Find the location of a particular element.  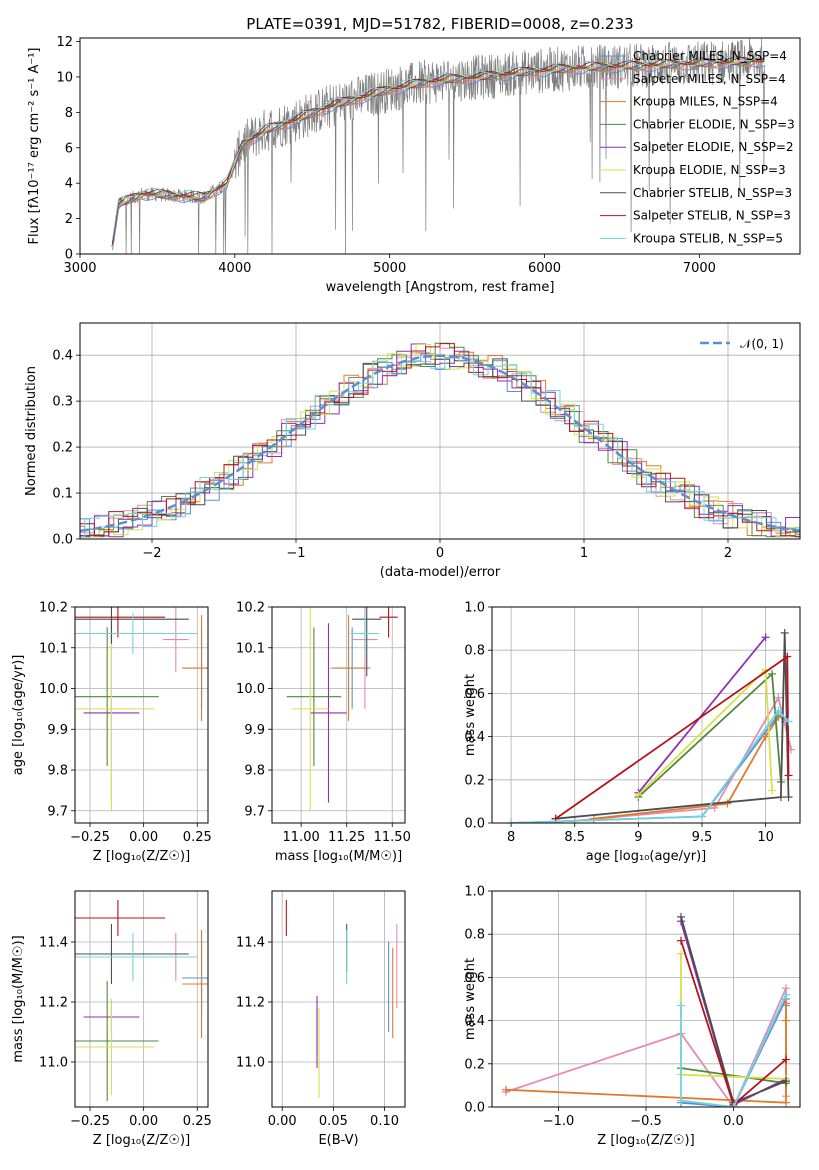

age_vs_Z-frame is located at coordinates (141, 715).